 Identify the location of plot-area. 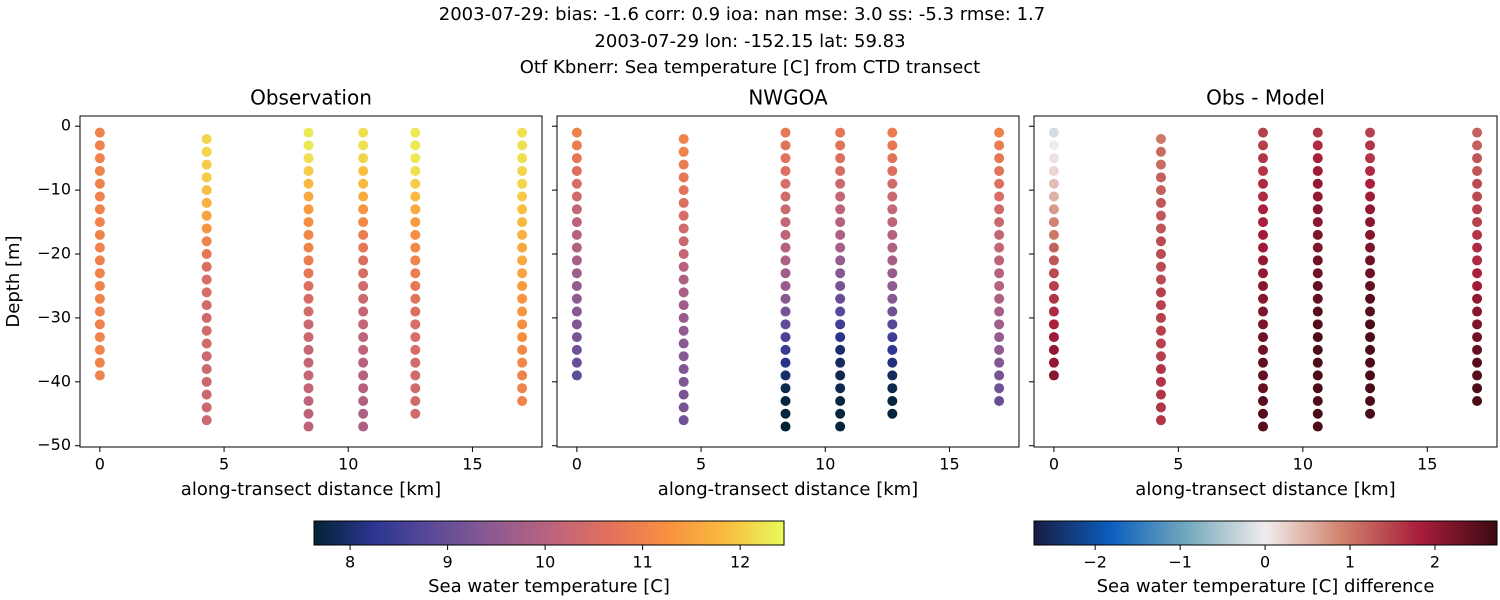
(1265, 279).